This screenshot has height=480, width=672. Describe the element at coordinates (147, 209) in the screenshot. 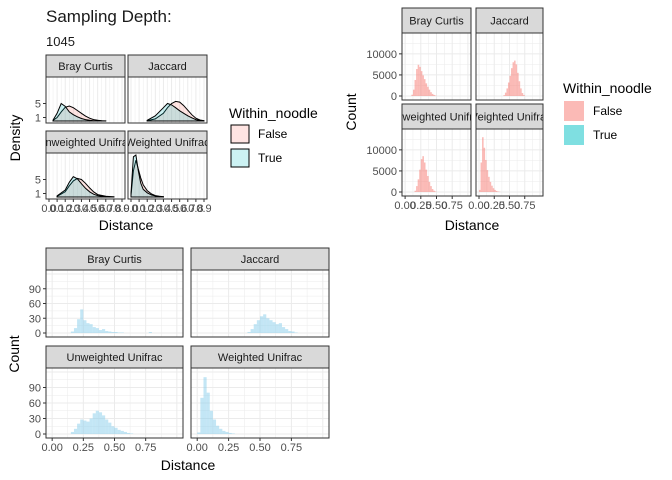

I see `x-tick-label: 0.2` at that location.